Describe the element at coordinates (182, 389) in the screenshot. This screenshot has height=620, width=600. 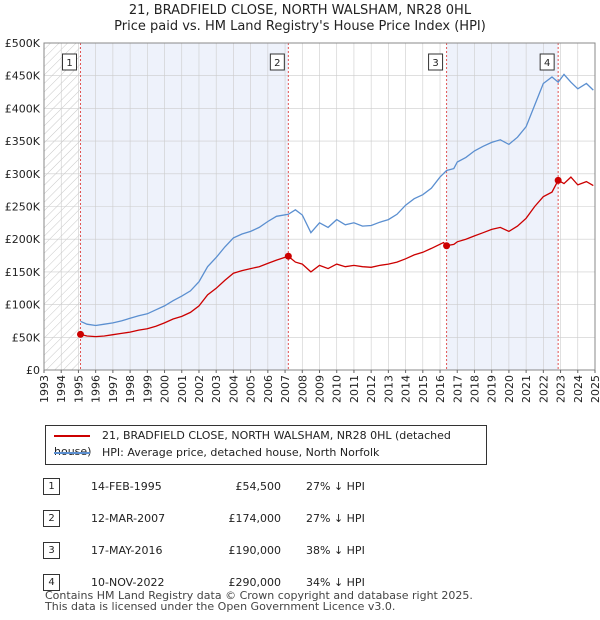
I see `x-tick-label: 2001` at that location.